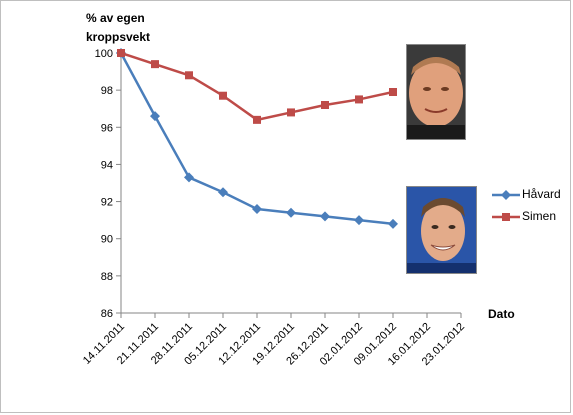 This screenshot has width=573, height=415. What do you see at coordinates (107, 128) in the screenshot?
I see `y-tick-label: 96` at bounding box center [107, 128].